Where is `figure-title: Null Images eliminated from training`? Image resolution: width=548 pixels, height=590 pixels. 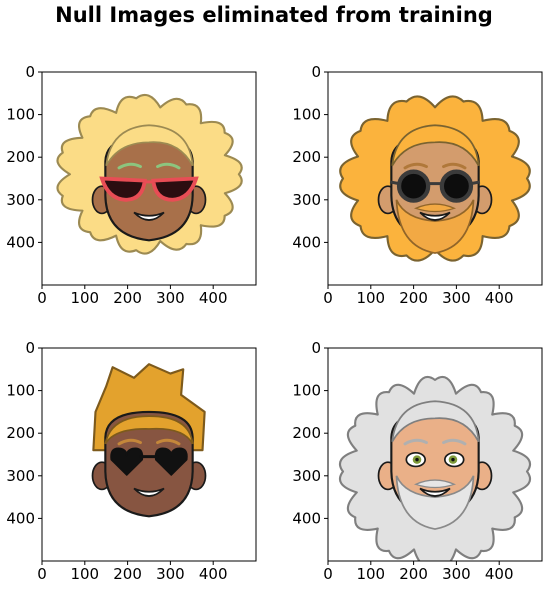 figure-title: Null Images eliminated from training is located at coordinates (274, 15).